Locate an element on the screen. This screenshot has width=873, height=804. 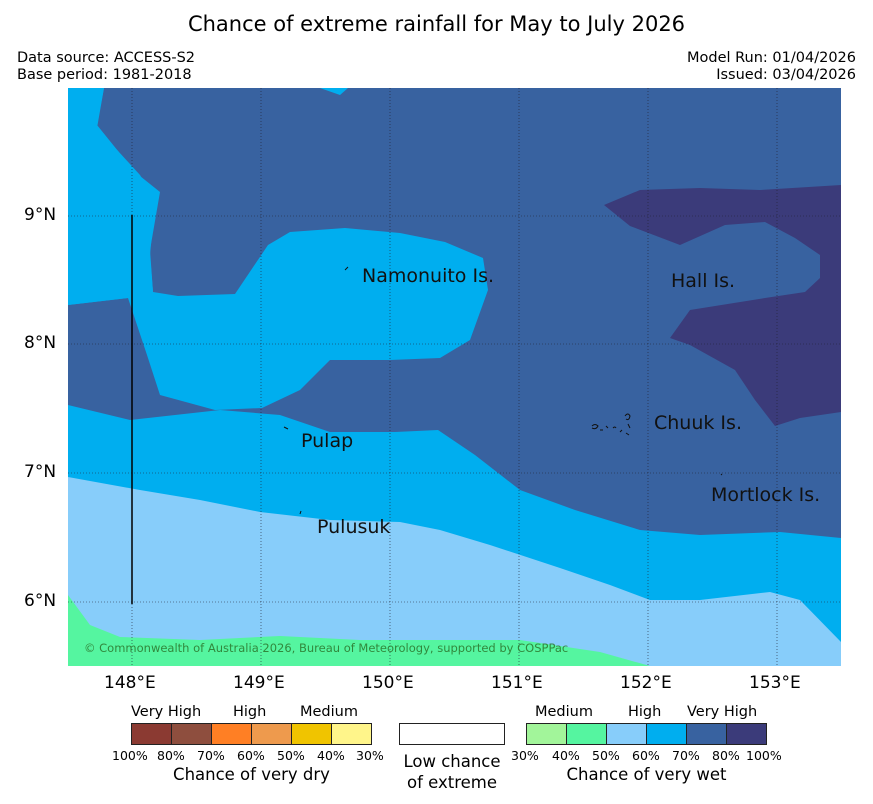
legend-wet-head-medium: Medium is located at coordinates (564, 712).